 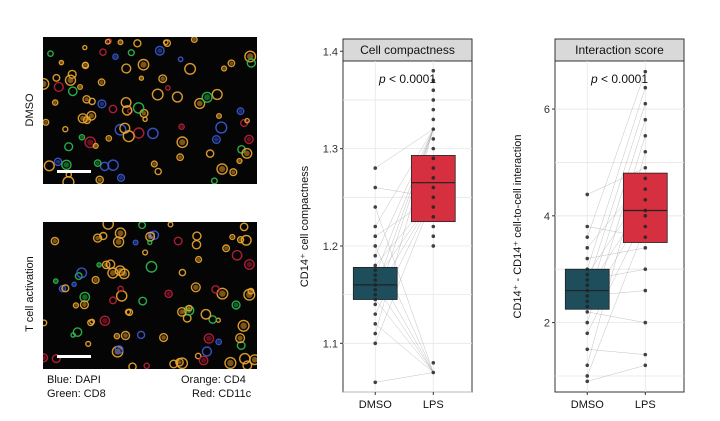 What do you see at coordinates (330, 150) in the screenshot?
I see `y-tick-label: 1.3` at bounding box center [330, 150].